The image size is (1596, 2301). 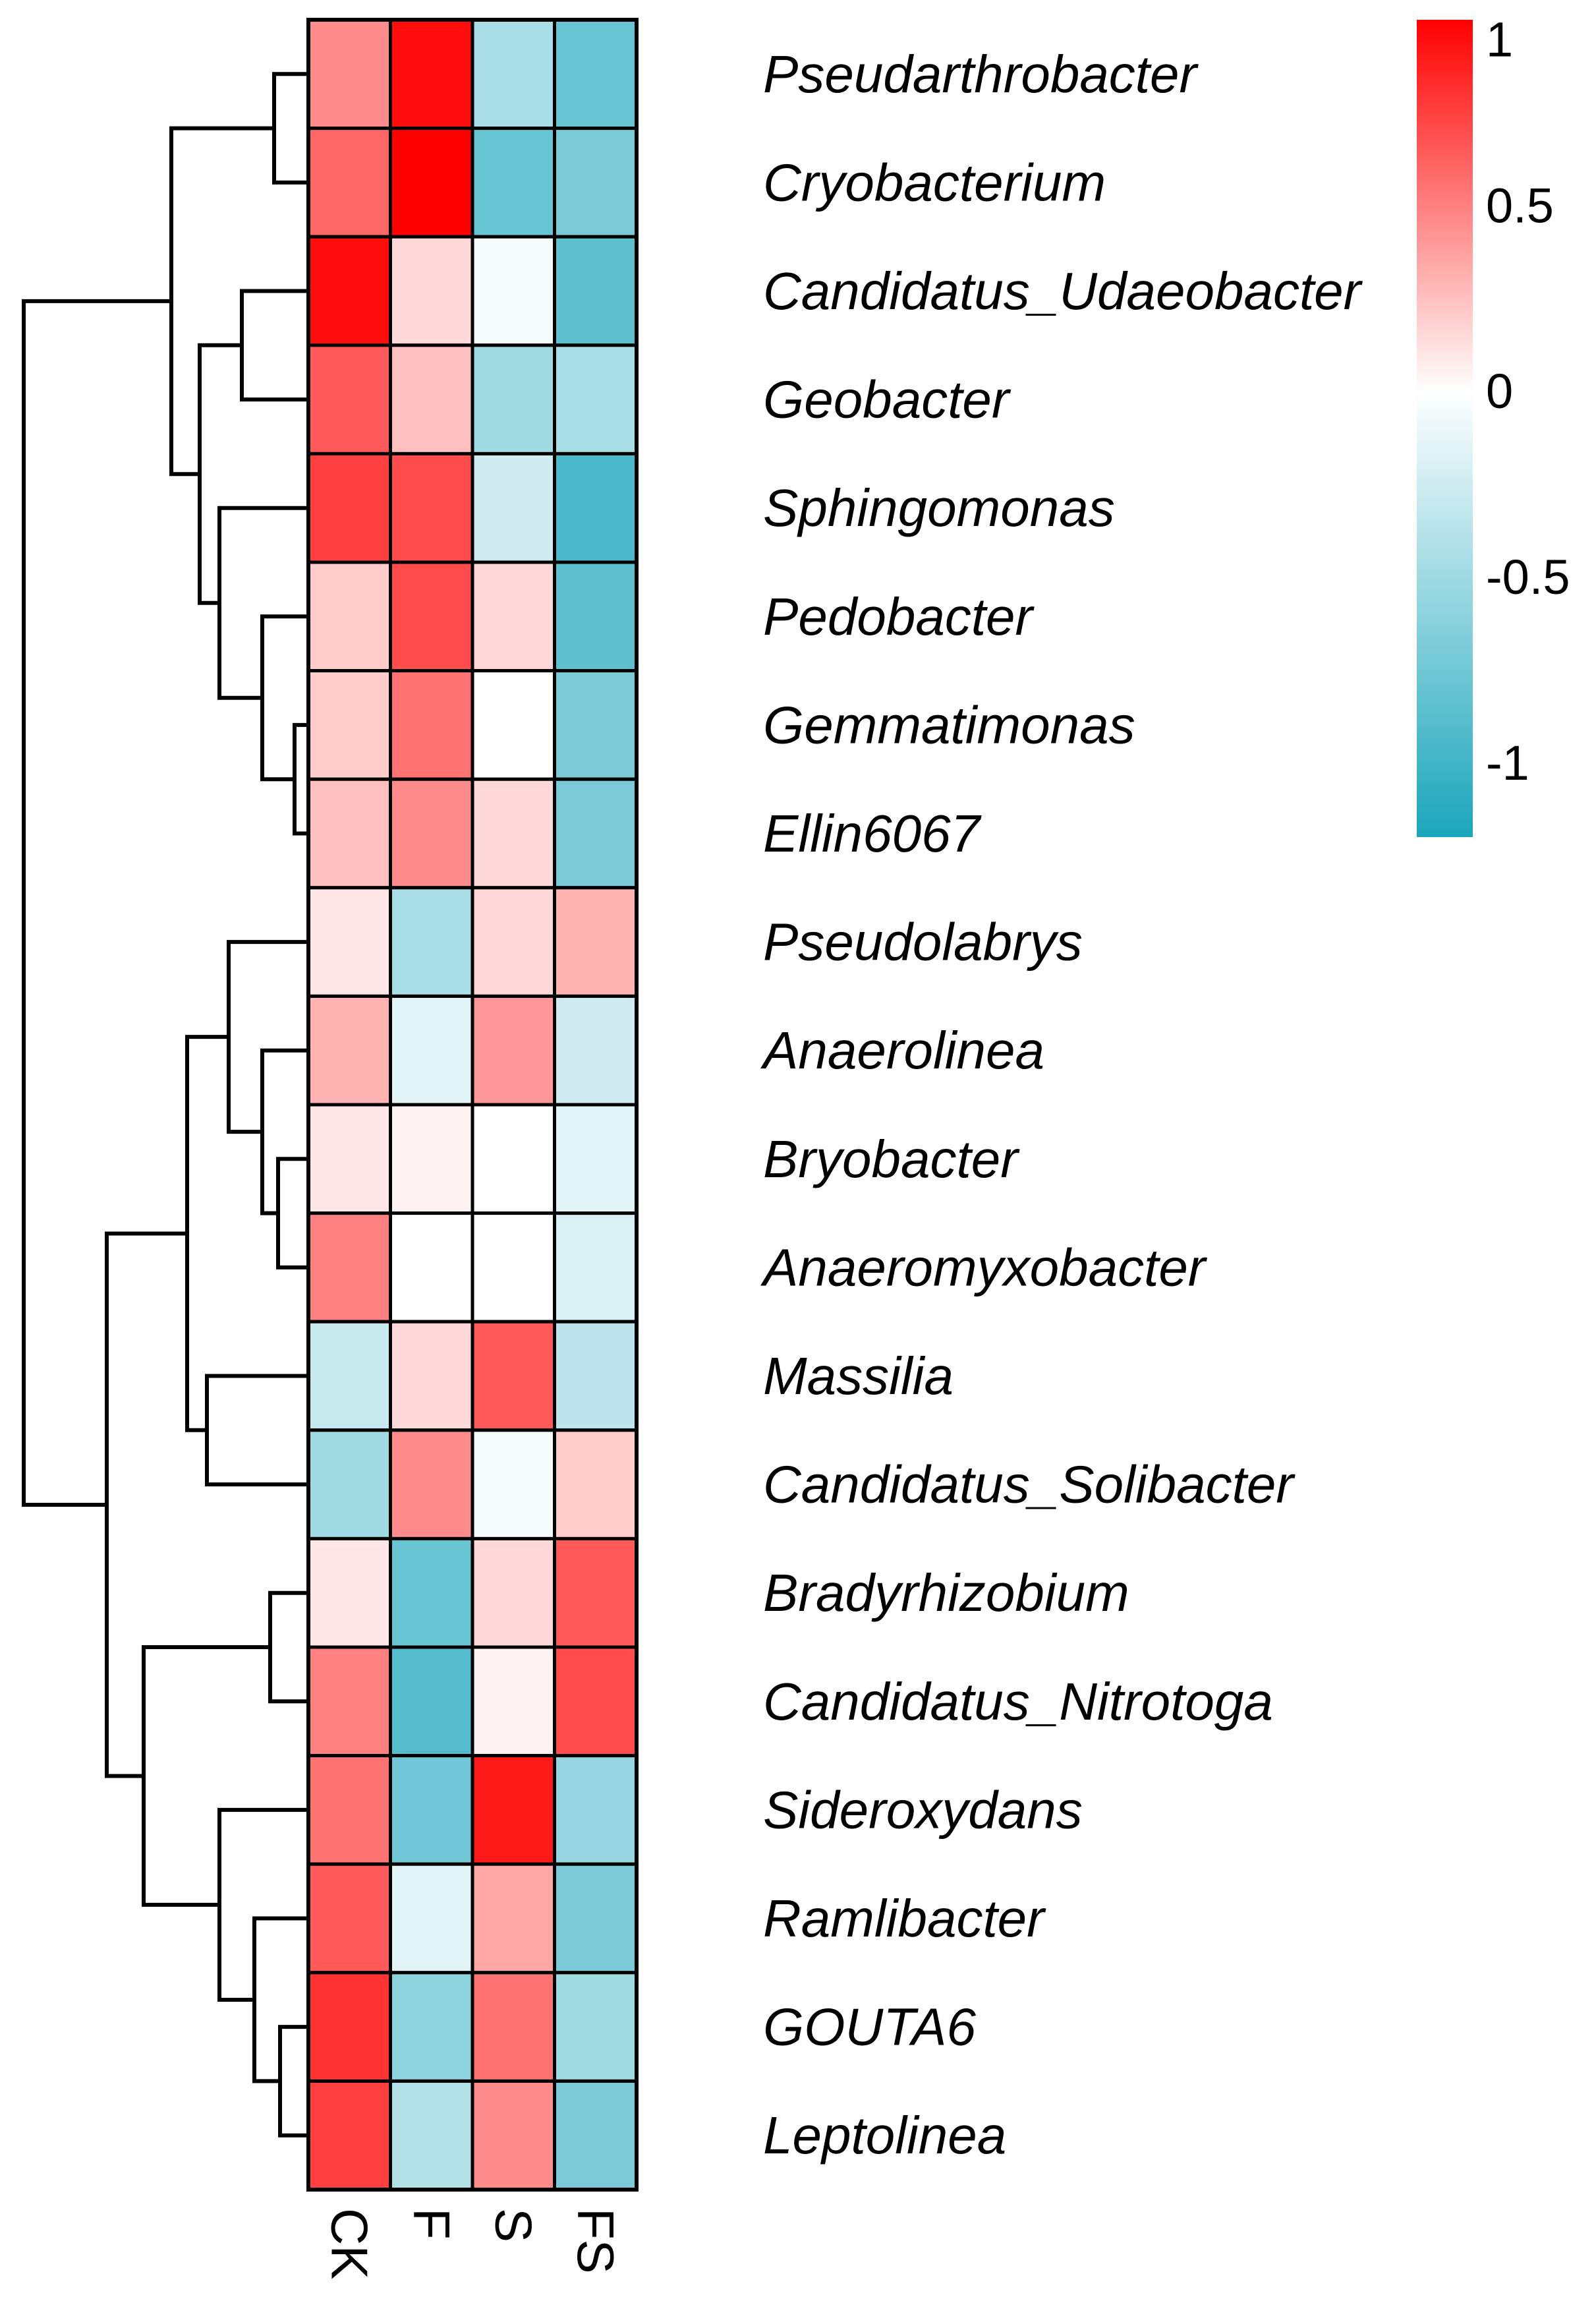 What do you see at coordinates (873, 833) in the screenshot?
I see `row-label-ellin6067: Ellin6067` at bounding box center [873, 833].